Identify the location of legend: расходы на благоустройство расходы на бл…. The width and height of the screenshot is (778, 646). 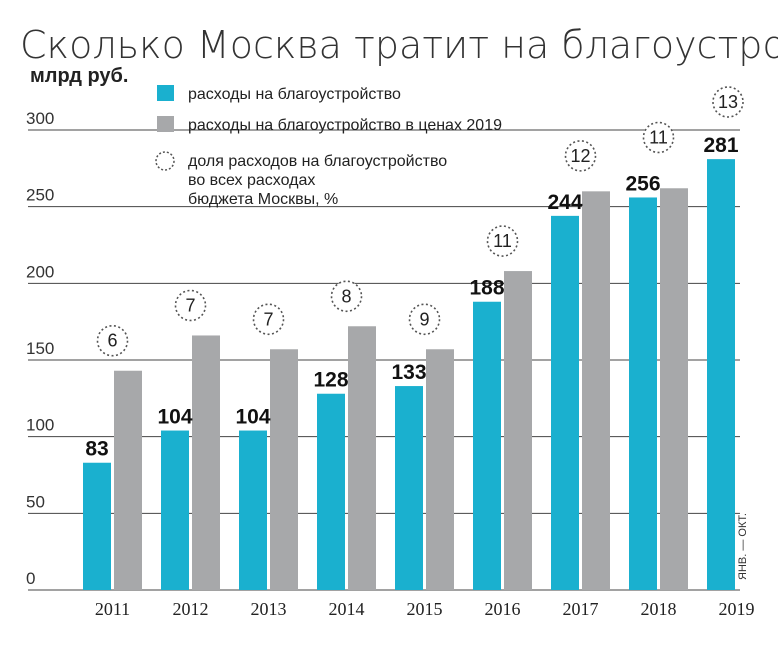
(328, 146).